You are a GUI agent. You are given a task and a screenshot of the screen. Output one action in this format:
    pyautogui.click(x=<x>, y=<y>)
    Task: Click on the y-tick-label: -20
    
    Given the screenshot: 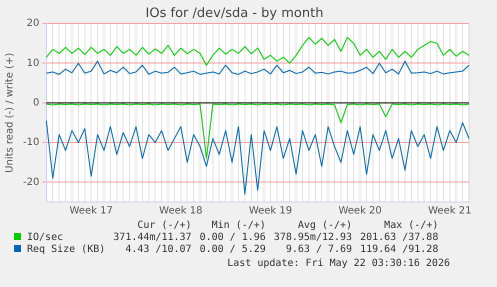 What is the action you would take?
    pyautogui.click(x=31, y=182)
    